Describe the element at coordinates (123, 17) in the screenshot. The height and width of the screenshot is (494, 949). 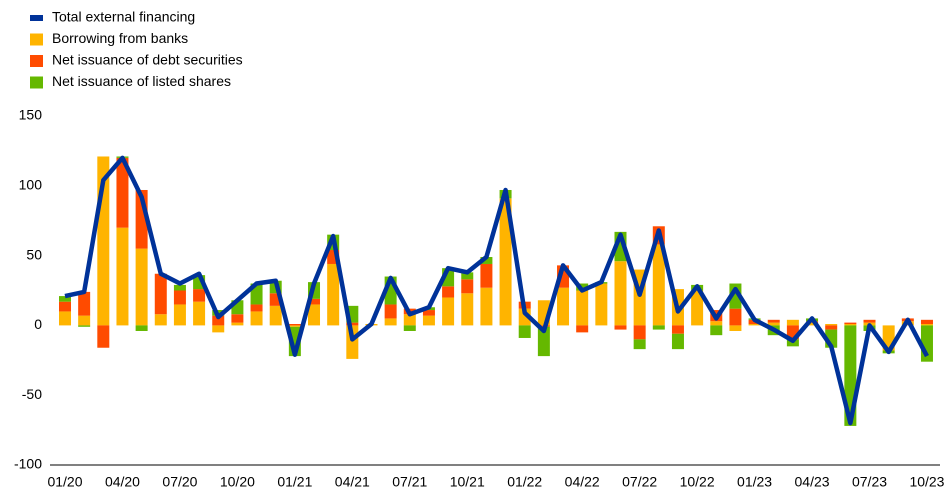
I see `legend-label: Total external financing` at that location.